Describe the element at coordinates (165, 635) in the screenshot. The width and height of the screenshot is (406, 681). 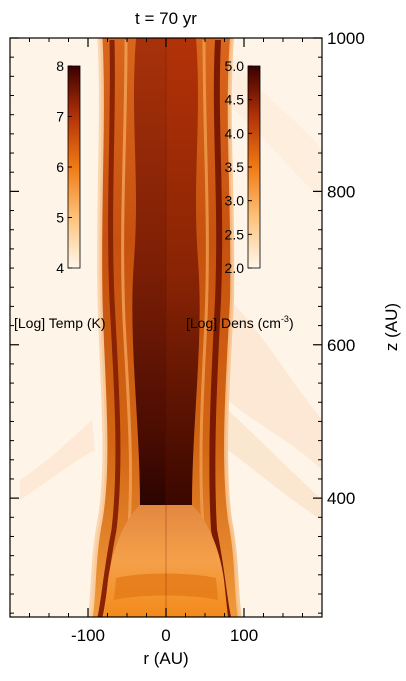
I see `x-tick-label: 0` at that location.